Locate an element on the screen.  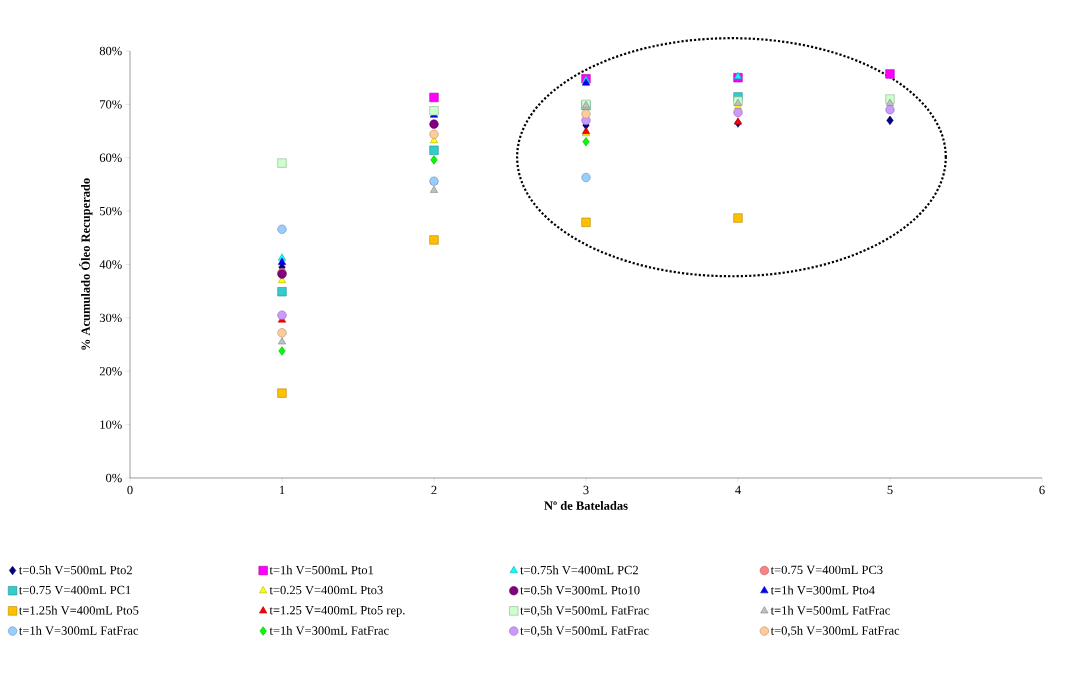
x-axis-title: Nº de Bateladas is located at coordinates (586, 505).